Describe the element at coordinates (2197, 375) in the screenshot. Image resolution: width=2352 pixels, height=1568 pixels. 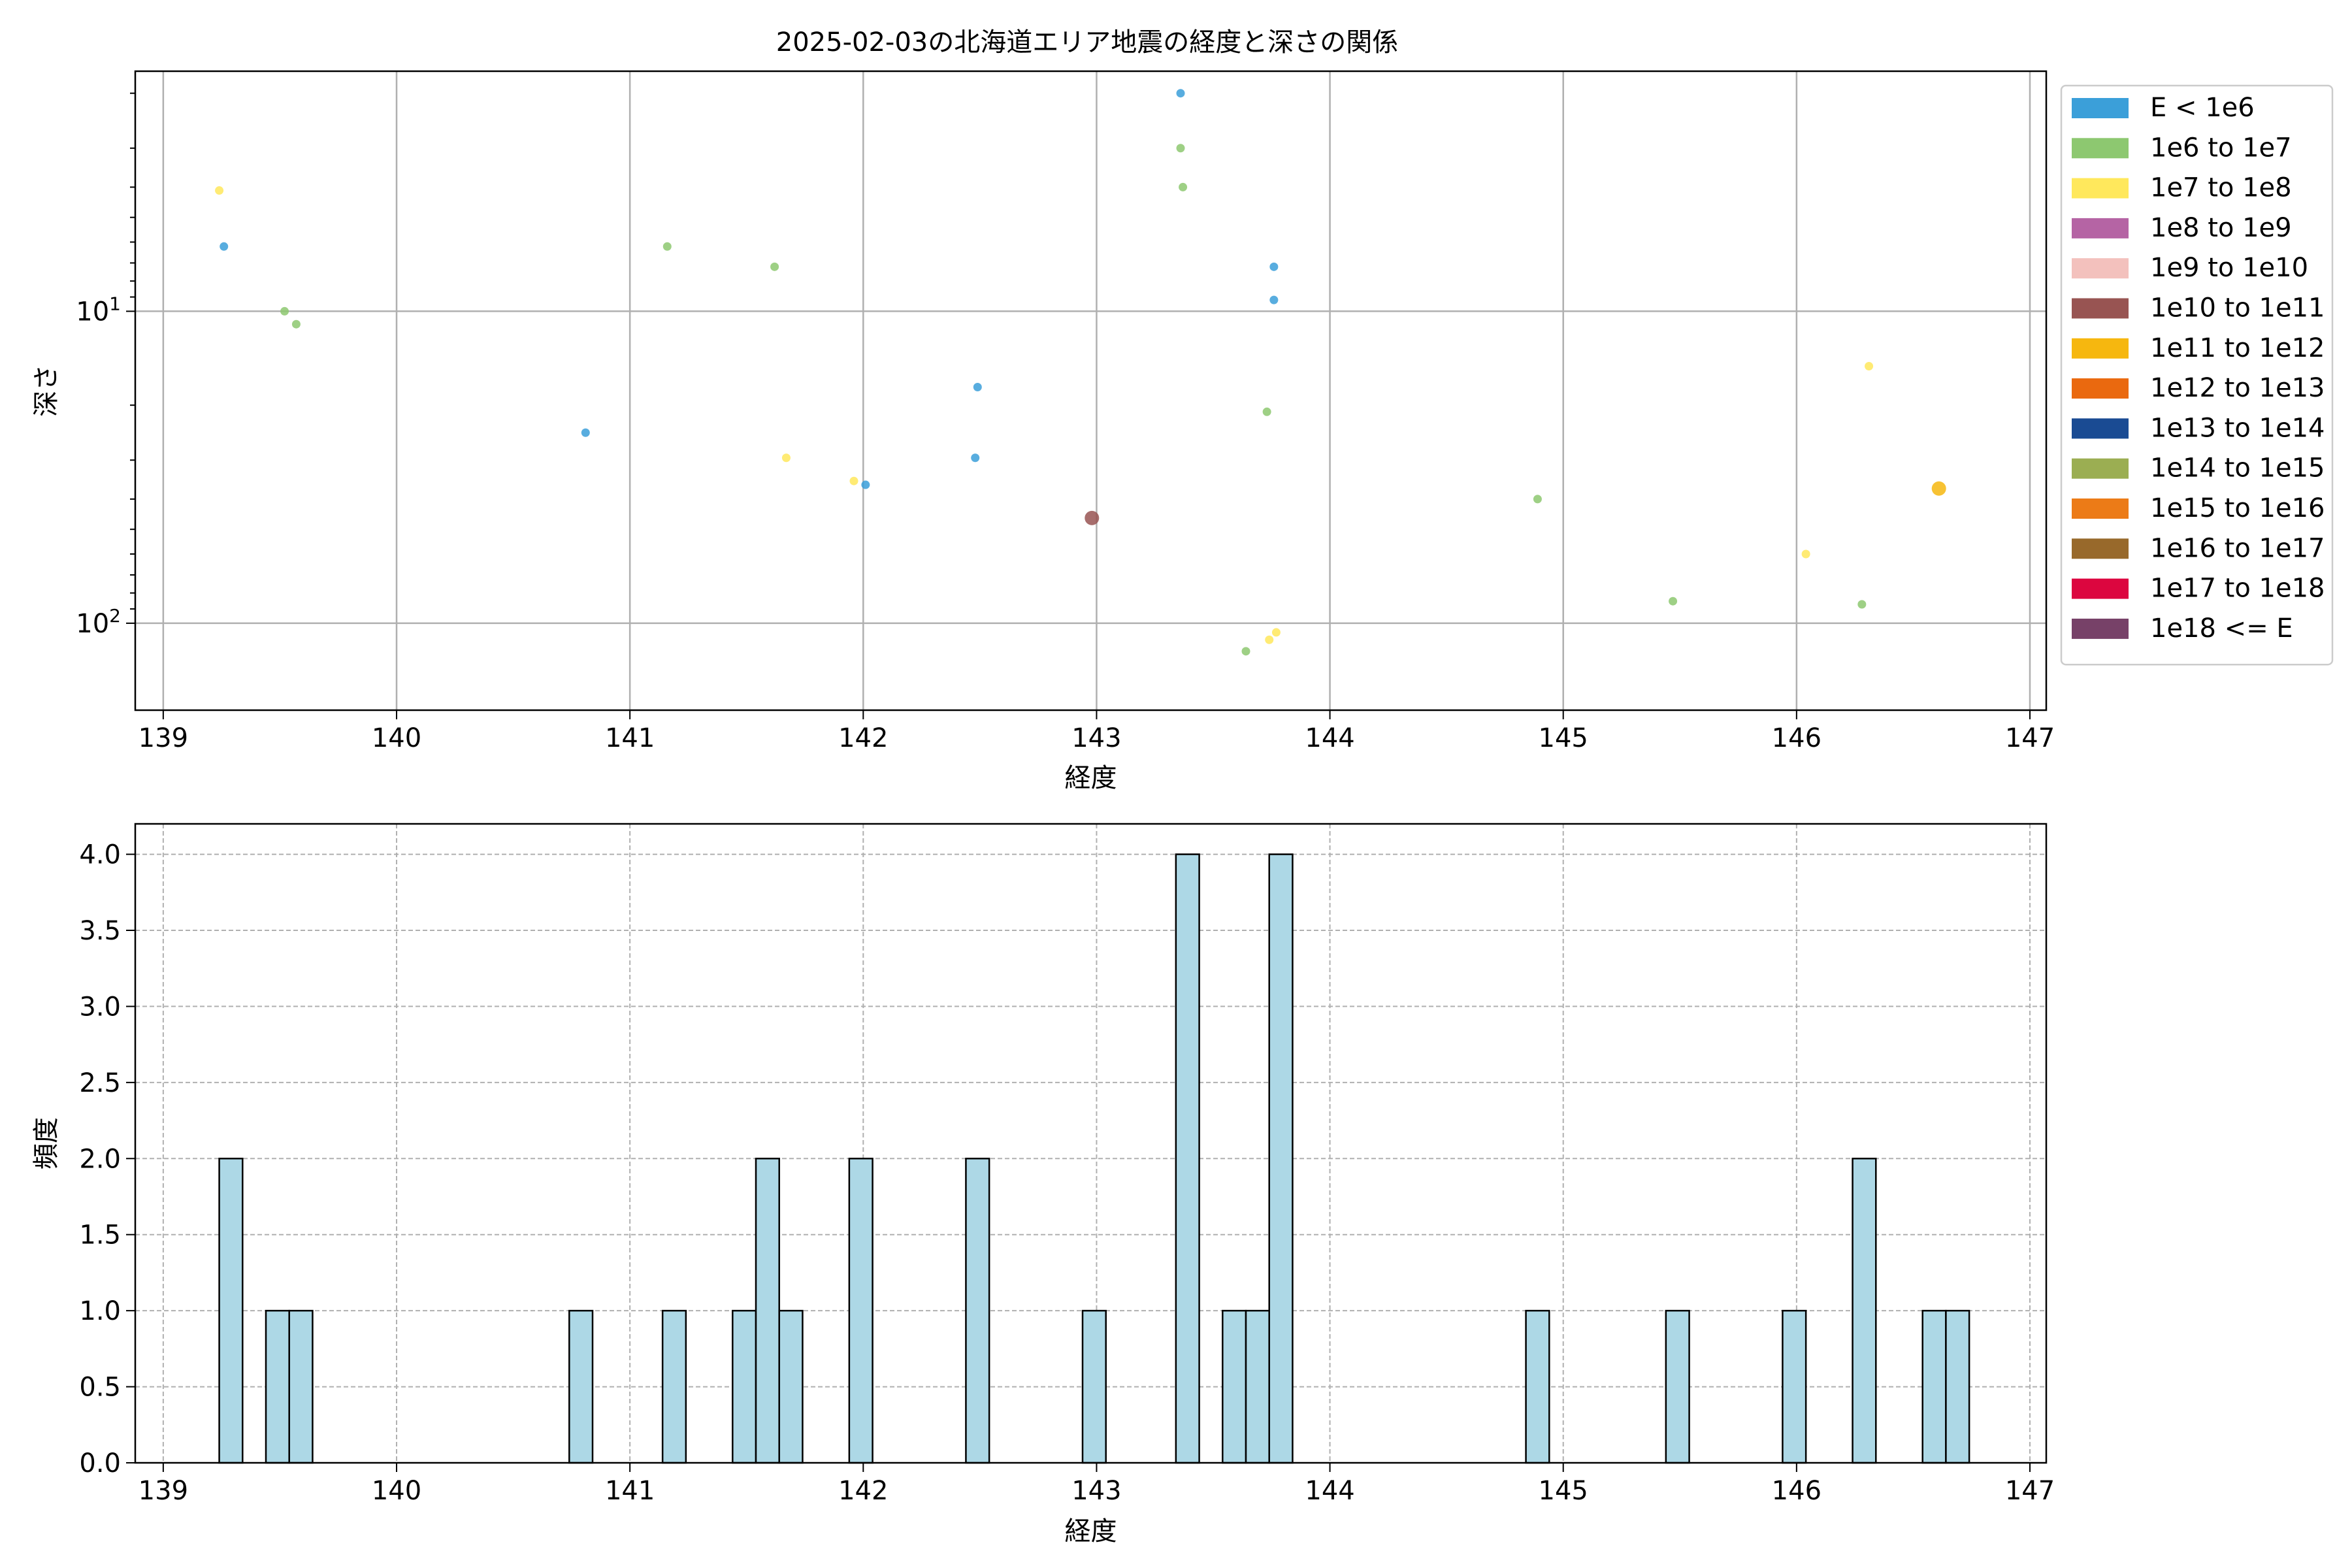
I see `legend-box` at that location.